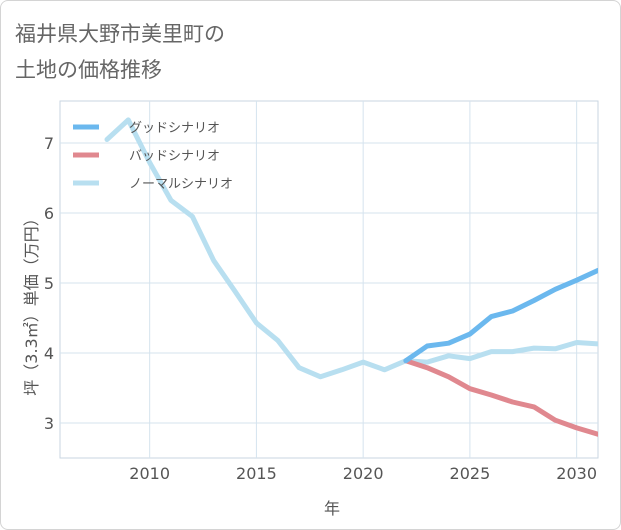  Describe the element at coordinates (174, 128) in the screenshot. I see `legend-label: グッドシナリオ` at that location.